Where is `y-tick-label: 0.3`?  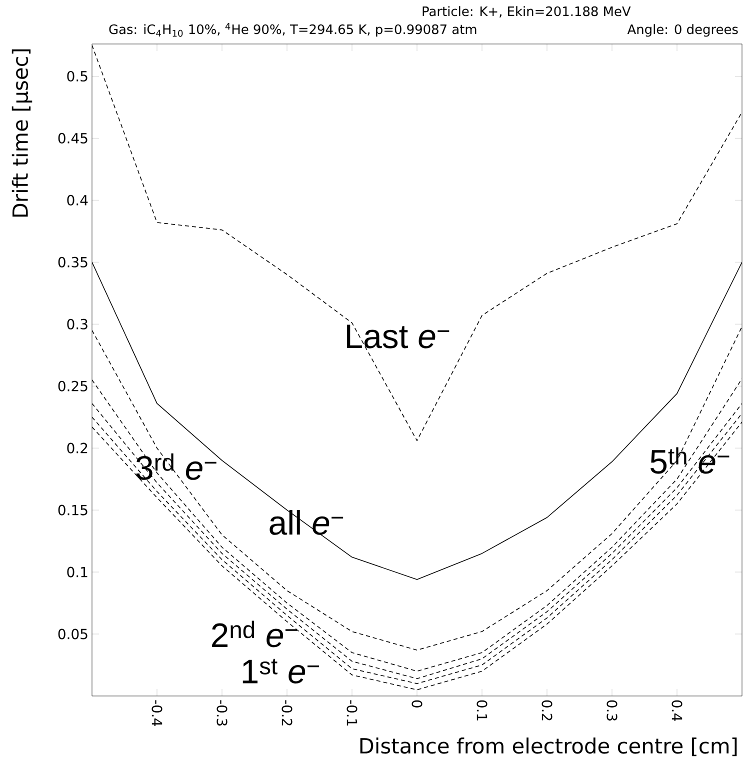 y-tick-label: 0.3 is located at coordinates (77, 324).